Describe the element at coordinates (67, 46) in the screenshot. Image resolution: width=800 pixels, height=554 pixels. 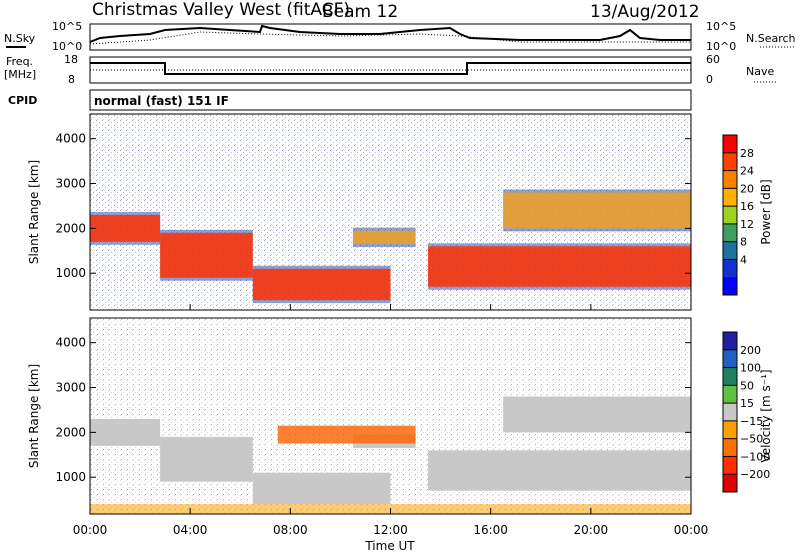
I see `nsky-tick-bottom: 10^0` at that location.